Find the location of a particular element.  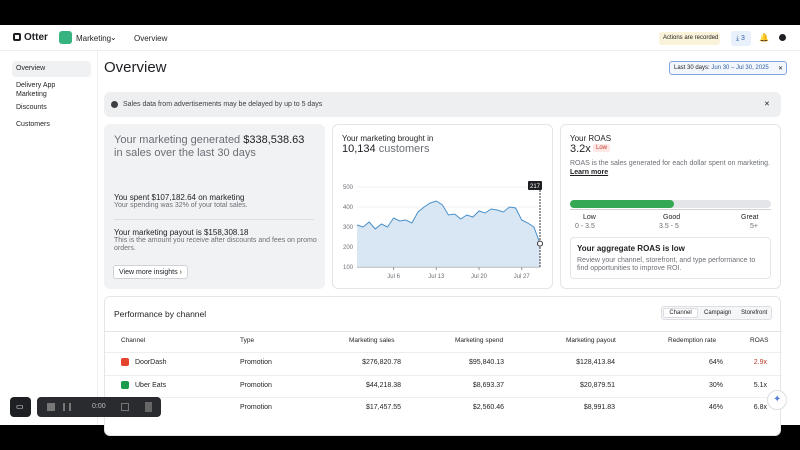

y-tick-label: 300 is located at coordinates (348, 228).